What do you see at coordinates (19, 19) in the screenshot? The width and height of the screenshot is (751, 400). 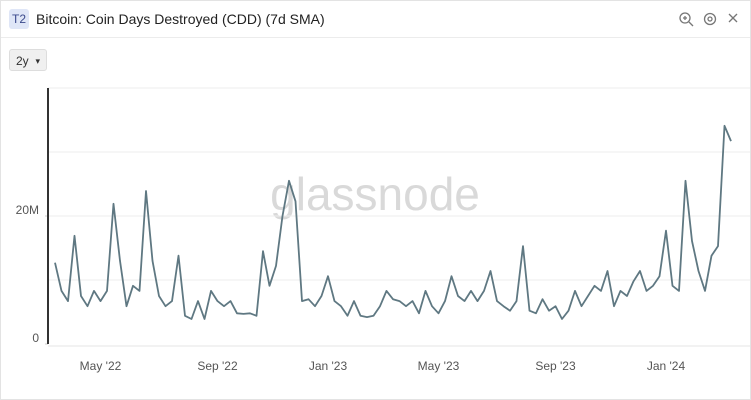 I see `badge: T2` at bounding box center [19, 19].